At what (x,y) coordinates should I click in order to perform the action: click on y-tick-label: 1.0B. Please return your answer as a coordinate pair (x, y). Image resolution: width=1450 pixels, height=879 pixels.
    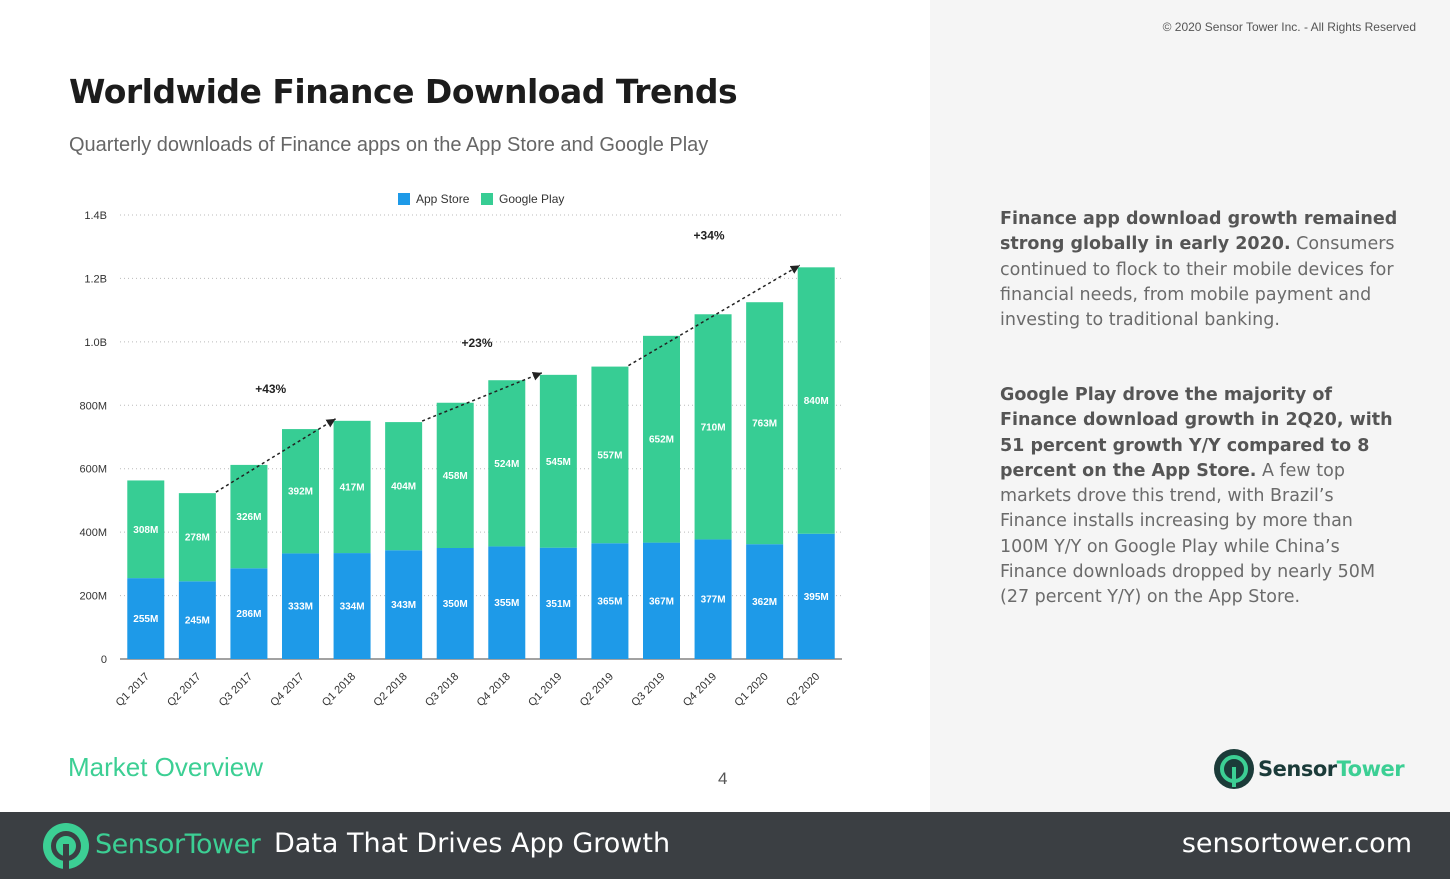
    Looking at the image, I should click on (95, 343).